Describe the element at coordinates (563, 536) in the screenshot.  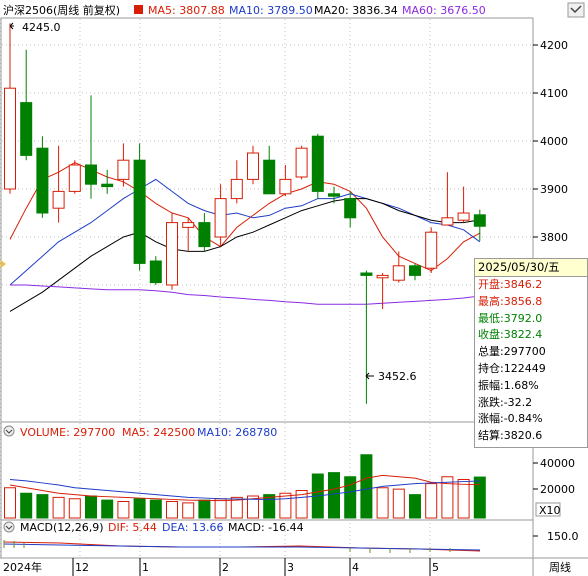
I see `macd-axis-label: 150.0` at that location.